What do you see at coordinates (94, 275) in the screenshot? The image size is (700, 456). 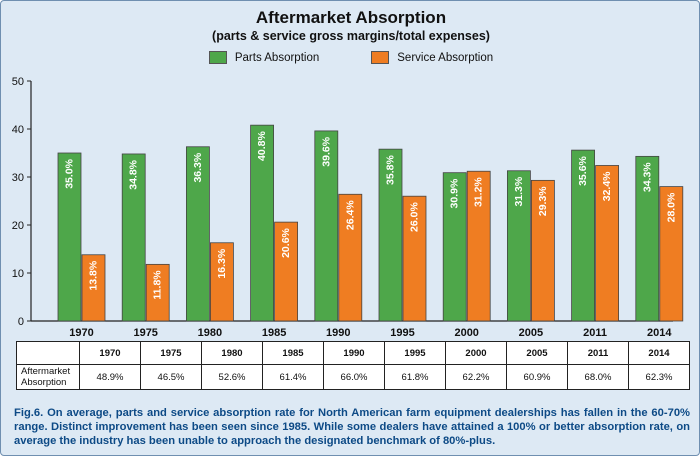 I see `data-label-service-1970: 13.8%` at bounding box center [94, 275].